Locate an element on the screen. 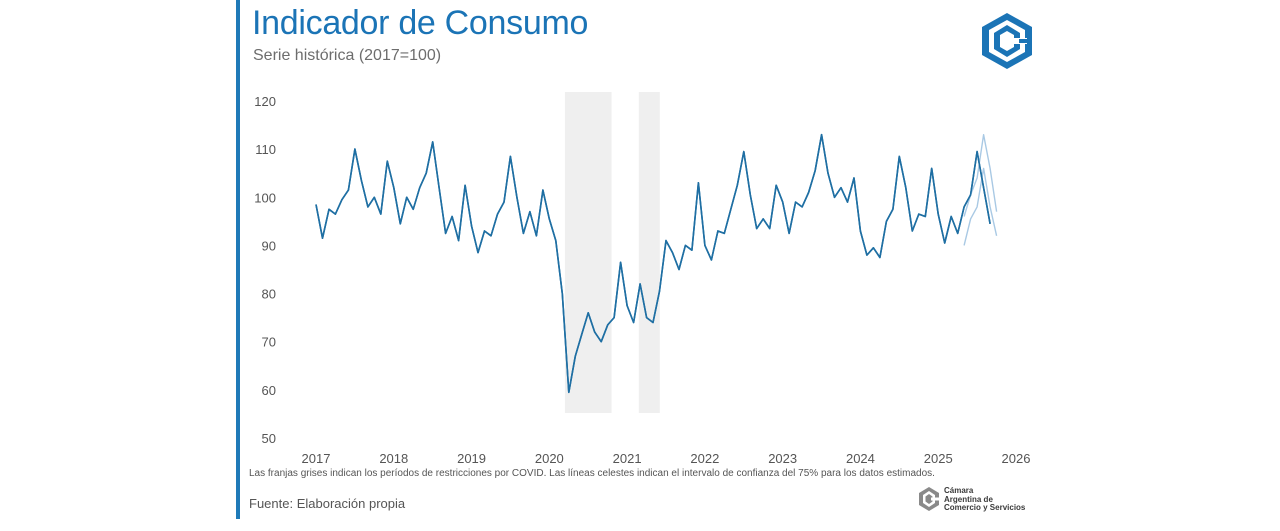 This screenshot has height=531, width=1280. x-tick-label: 2026 is located at coordinates (1016, 458).